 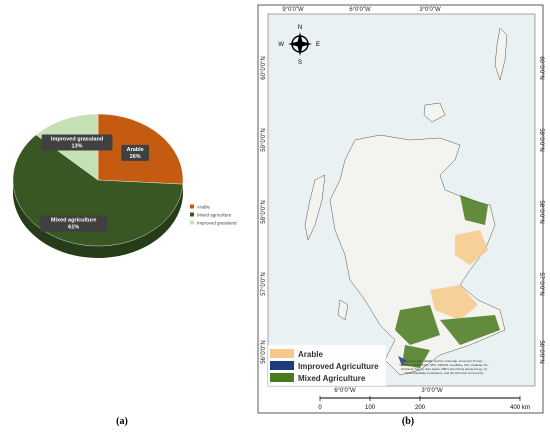 What do you see at coordinates (320, 408) in the screenshot?
I see `scale-label: 0` at bounding box center [320, 408].